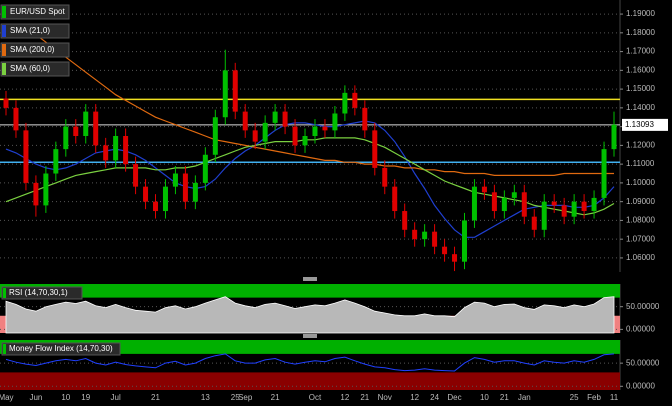 Image resolution: width=672 pixels, height=406 pixels. Describe the element at coordinates (7, 397) in the screenshot. I see `x-tick-label: May` at that location.